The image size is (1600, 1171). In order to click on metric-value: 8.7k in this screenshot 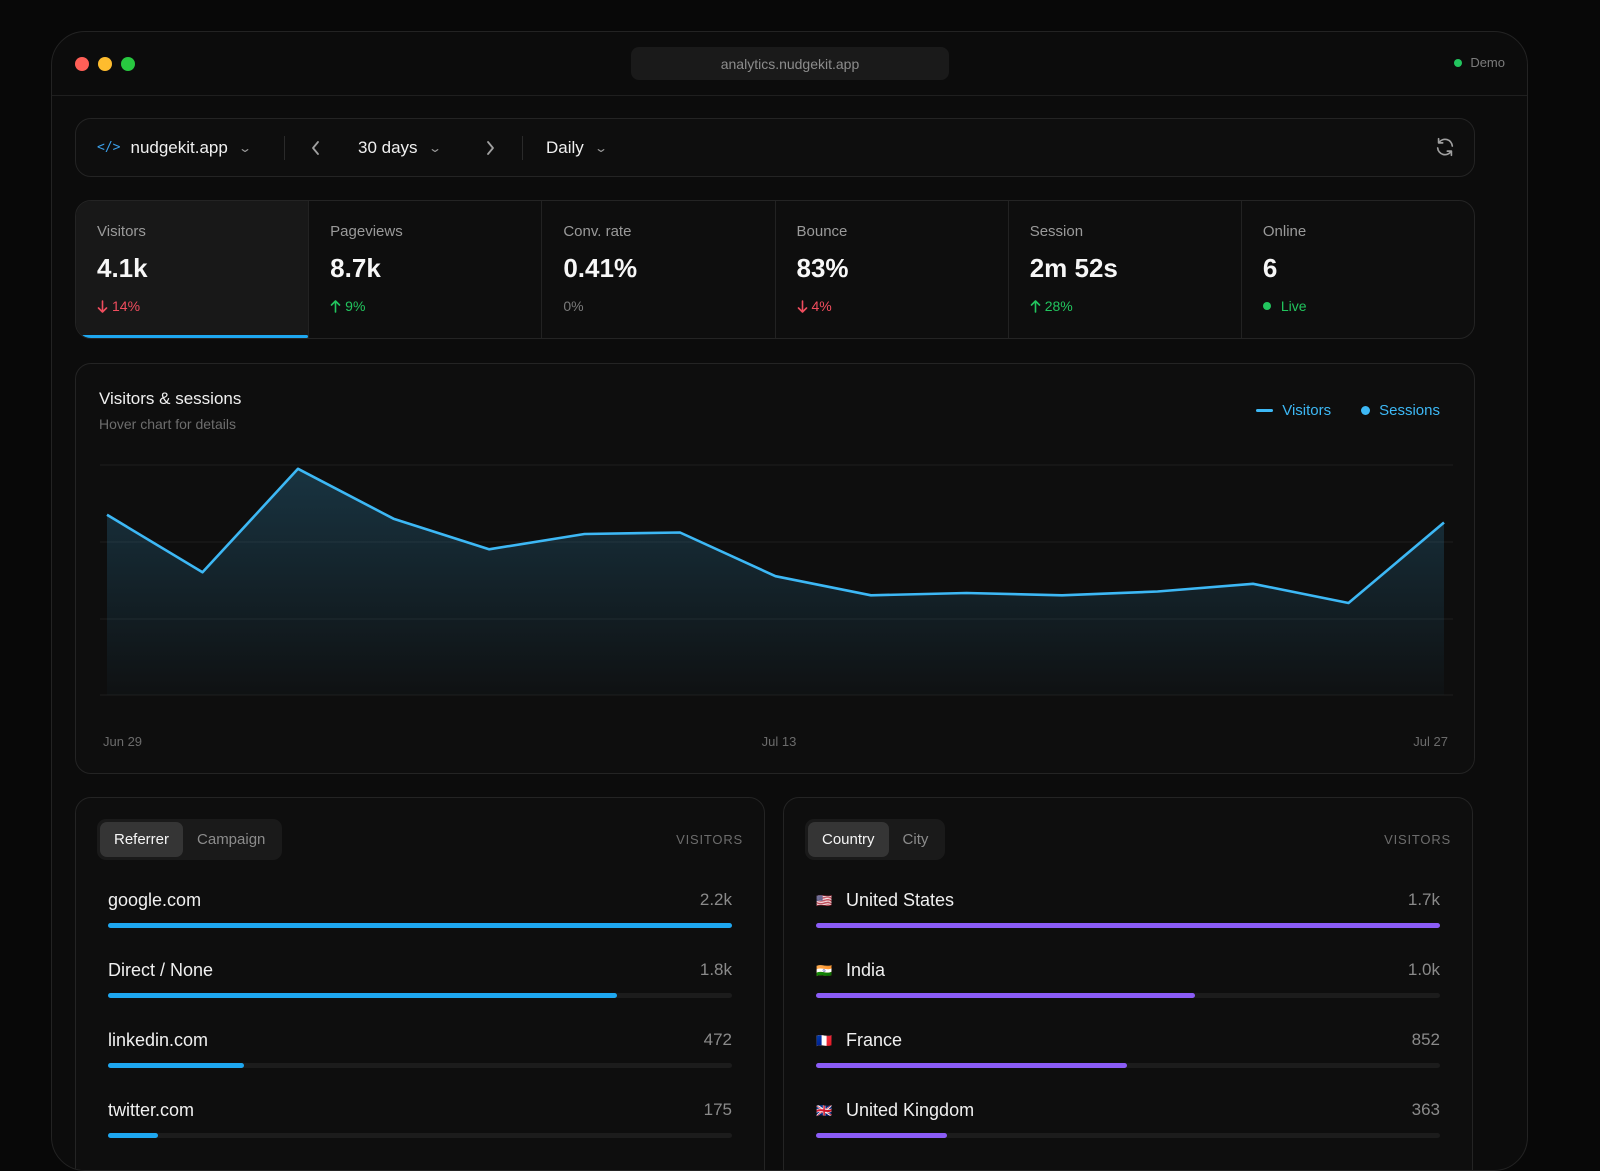, I will do `click(355, 268)`.